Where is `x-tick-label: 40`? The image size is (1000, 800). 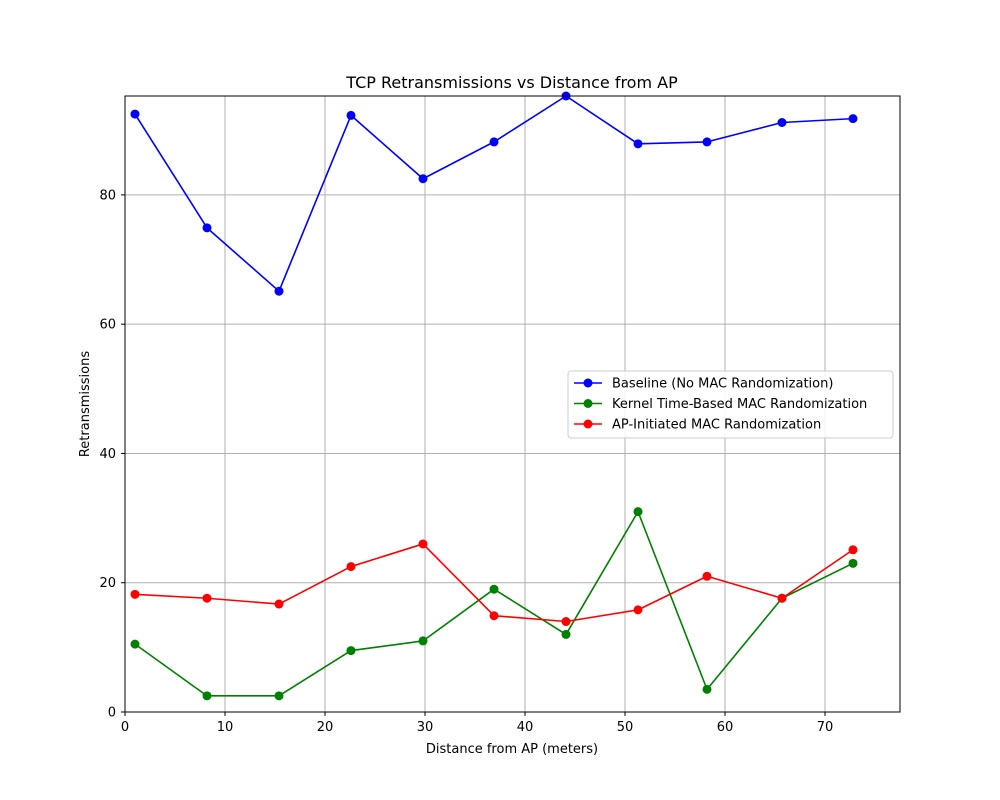
x-tick-label: 40 is located at coordinates (525, 727).